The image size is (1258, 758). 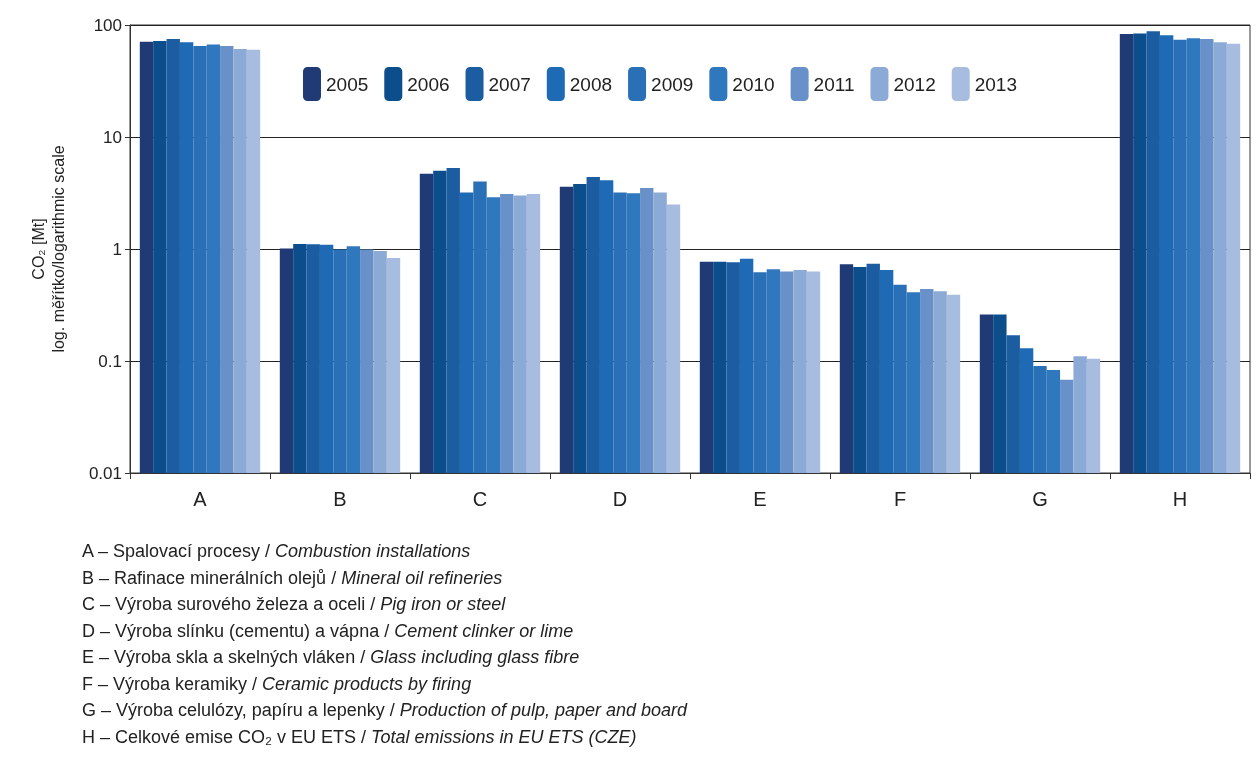 I want to click on text: A – Spalovací procesy / Combustion installations, so click(x=277, y=551).